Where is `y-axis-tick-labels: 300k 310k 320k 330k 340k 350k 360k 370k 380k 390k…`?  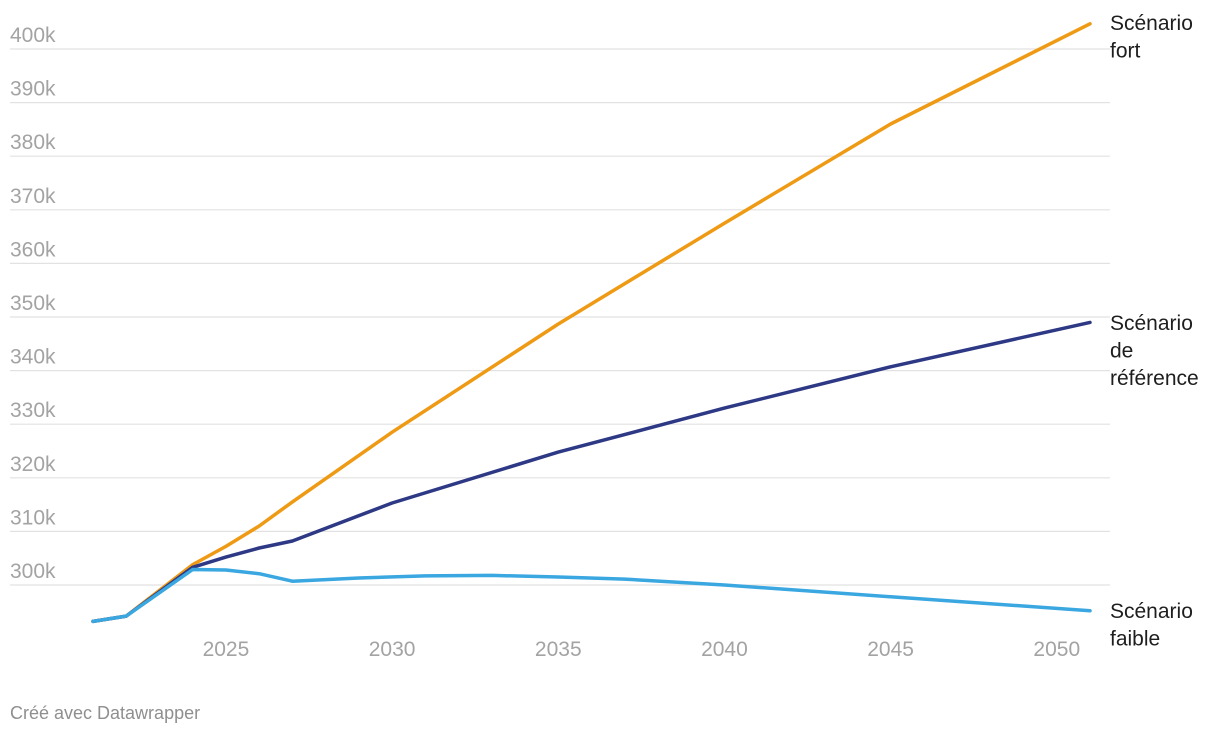 y-axis-tick-labels: 300k 310k 320k 330k 340k 350k 360k 370k 380k 390k… is located at coordinates (33, 303).